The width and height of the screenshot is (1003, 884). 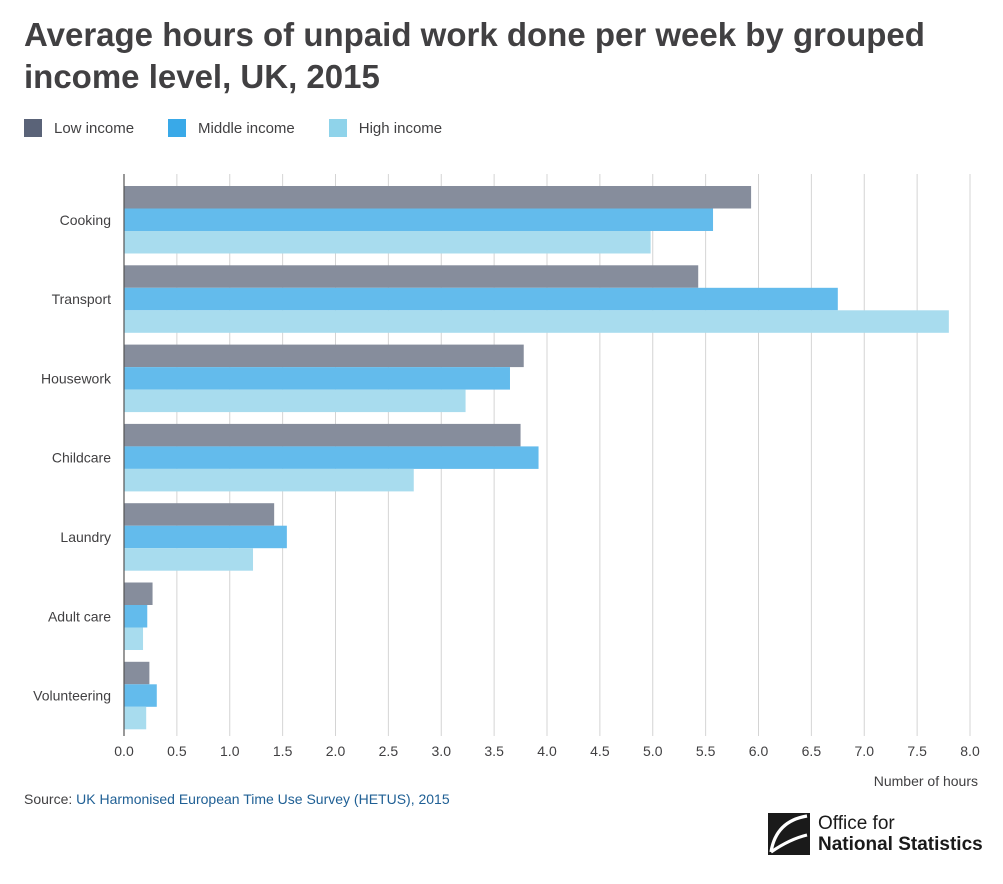 I want to click on legend: Low income Middle income High income, so click(x=250, y=128).